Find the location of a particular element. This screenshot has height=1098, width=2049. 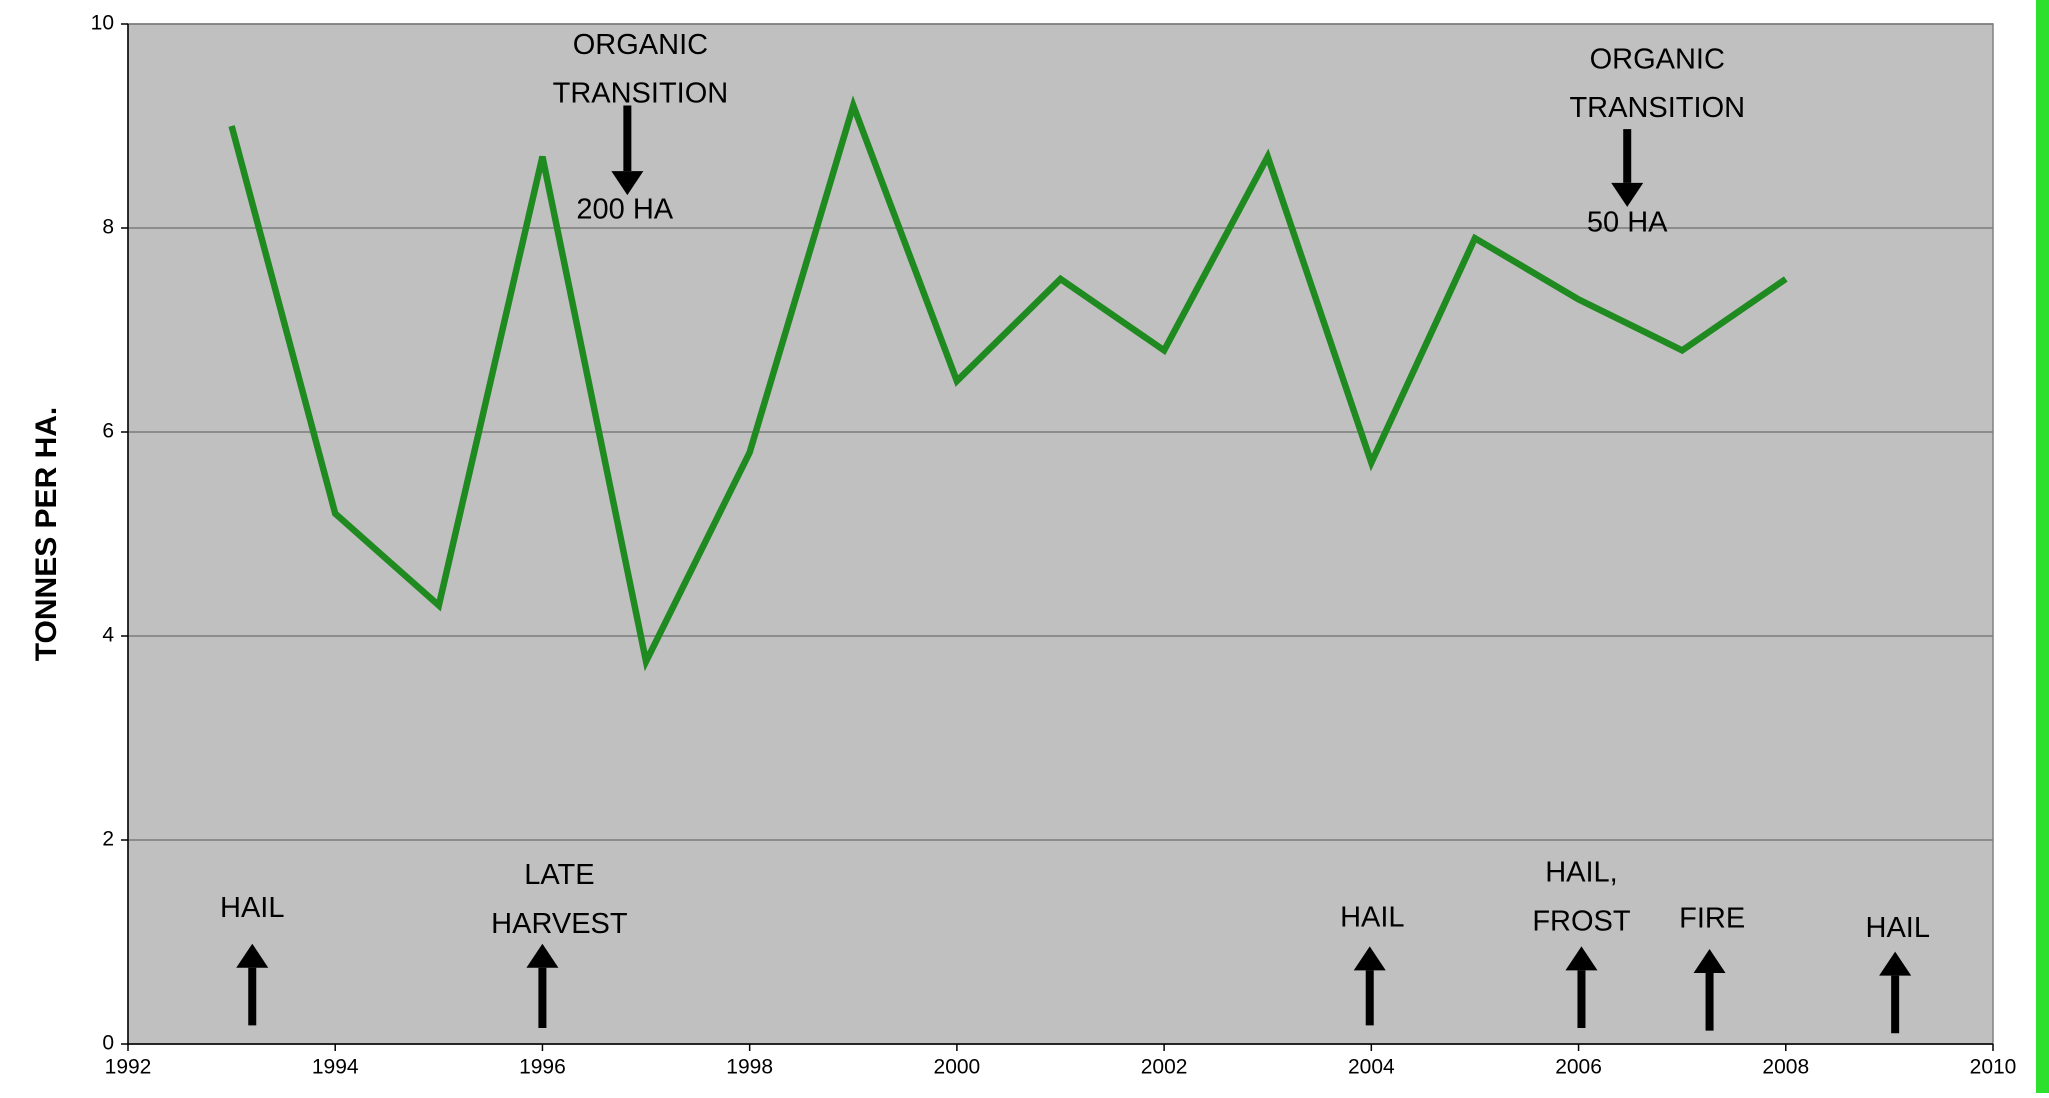

x-tick-label: 1994 is located at coordinates (335, 1067).